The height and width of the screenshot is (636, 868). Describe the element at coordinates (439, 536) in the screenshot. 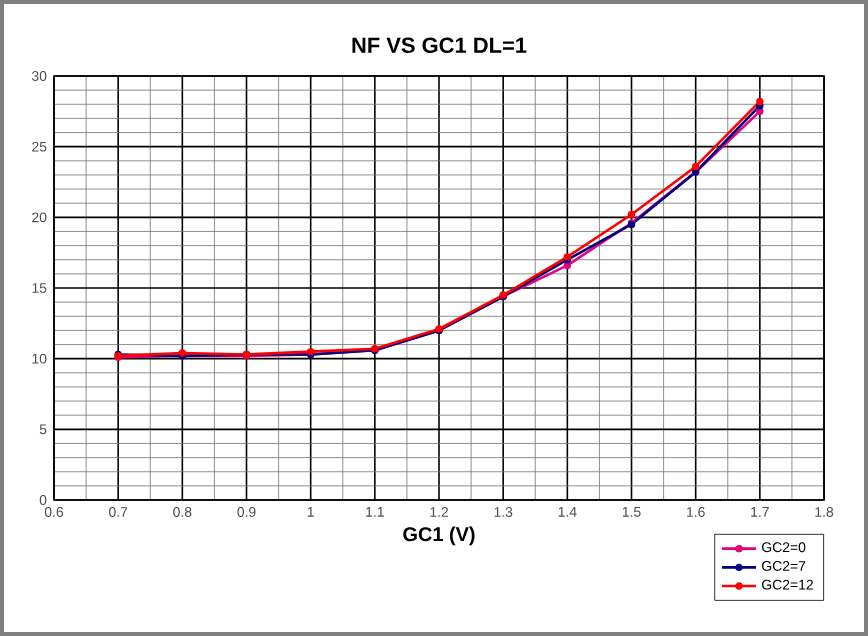

I see `x-axis-title: GC1 (V)` at that location.